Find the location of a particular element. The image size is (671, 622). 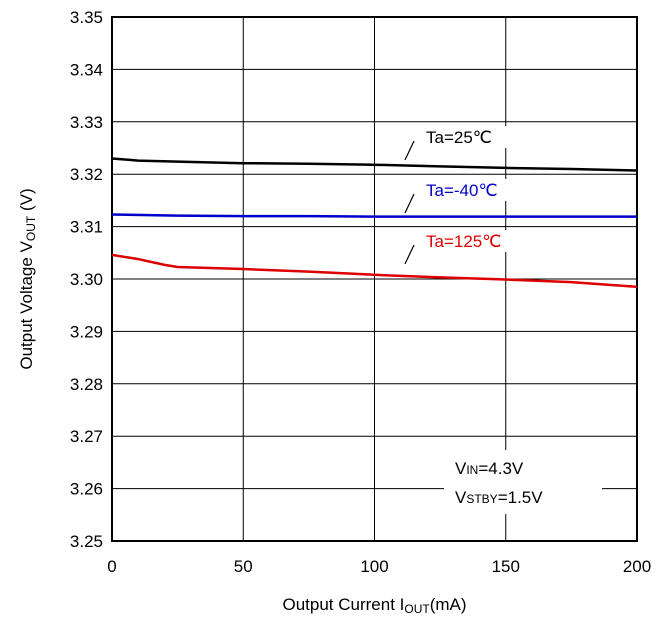

condition-vin: VIN=4.3V is located at coordinates (489, 468).